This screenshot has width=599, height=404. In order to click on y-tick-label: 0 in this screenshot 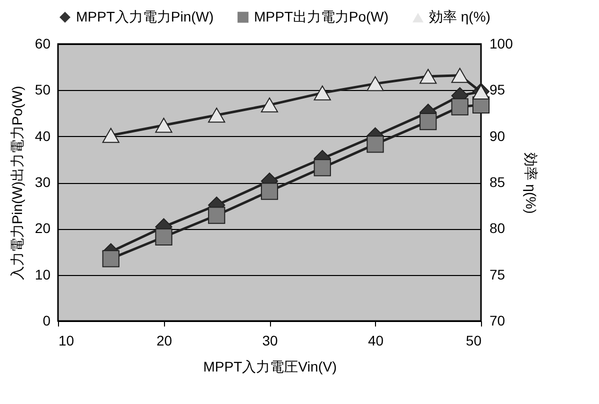, I will do `click(46, 320)`.